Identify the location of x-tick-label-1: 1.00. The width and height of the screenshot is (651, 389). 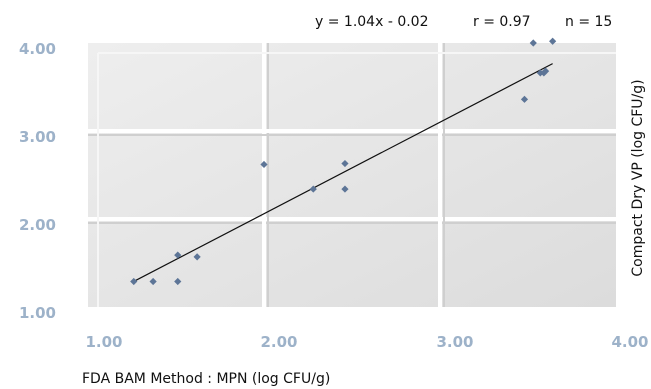
(103, 342).